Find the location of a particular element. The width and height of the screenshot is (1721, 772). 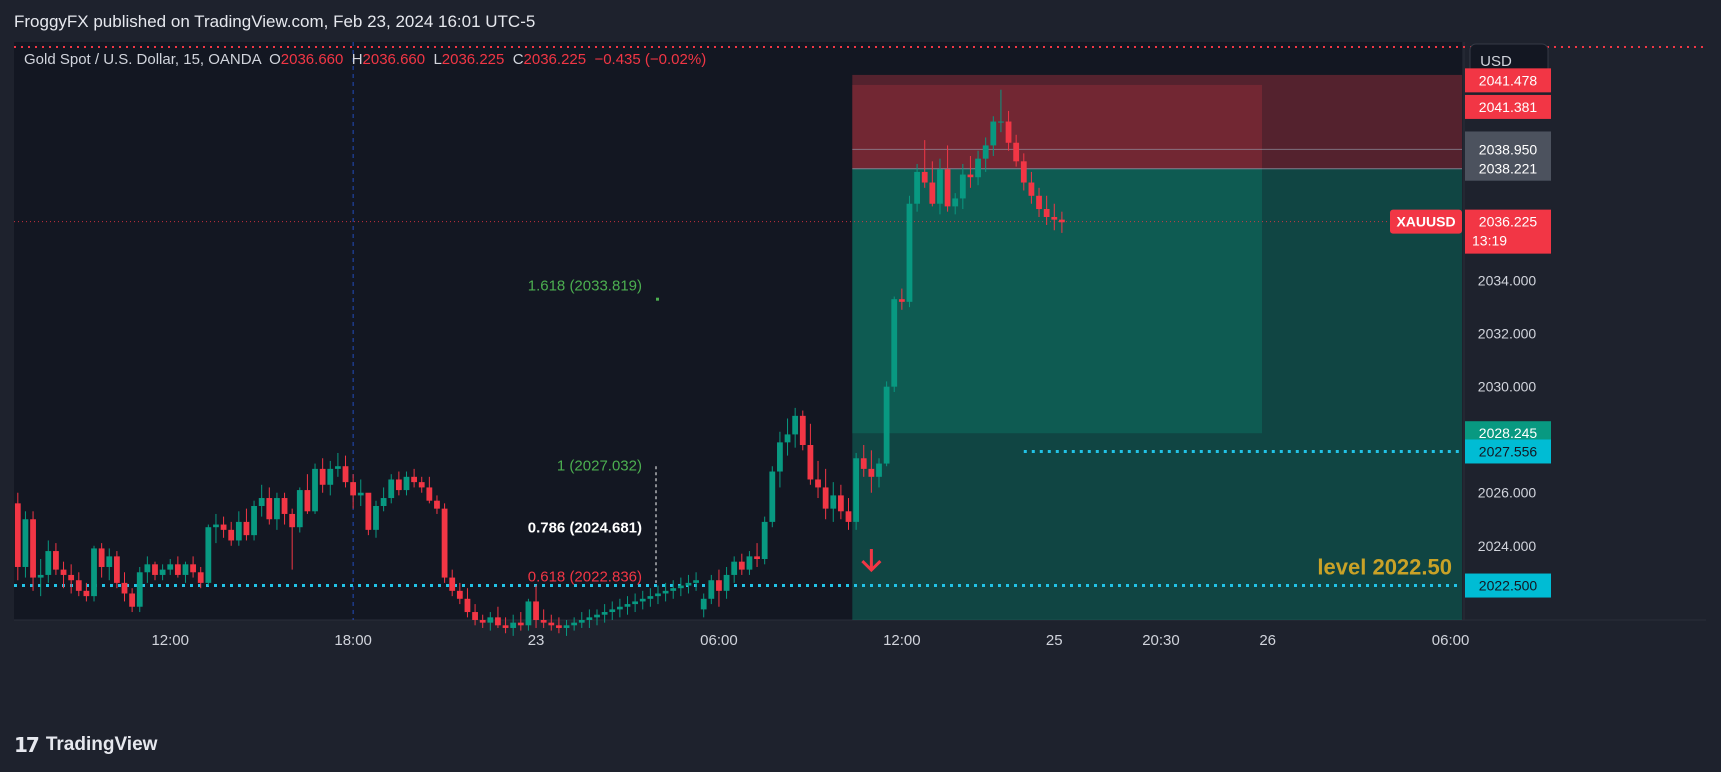

stop-loss-zone-inner is located at coordinates (1057, 126).